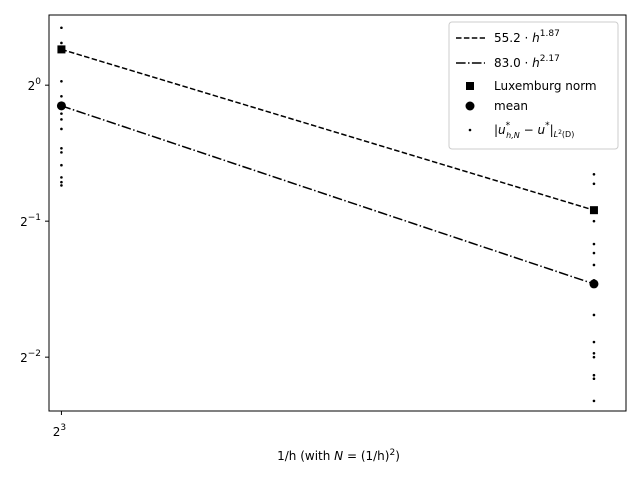 Image resolution: width=640 pixels, height=480 pixels. What do you see at coordinates (38, 82) in the screenshot?
I see `y-tick-label-exp: 0` at bounding box center [38, 82].